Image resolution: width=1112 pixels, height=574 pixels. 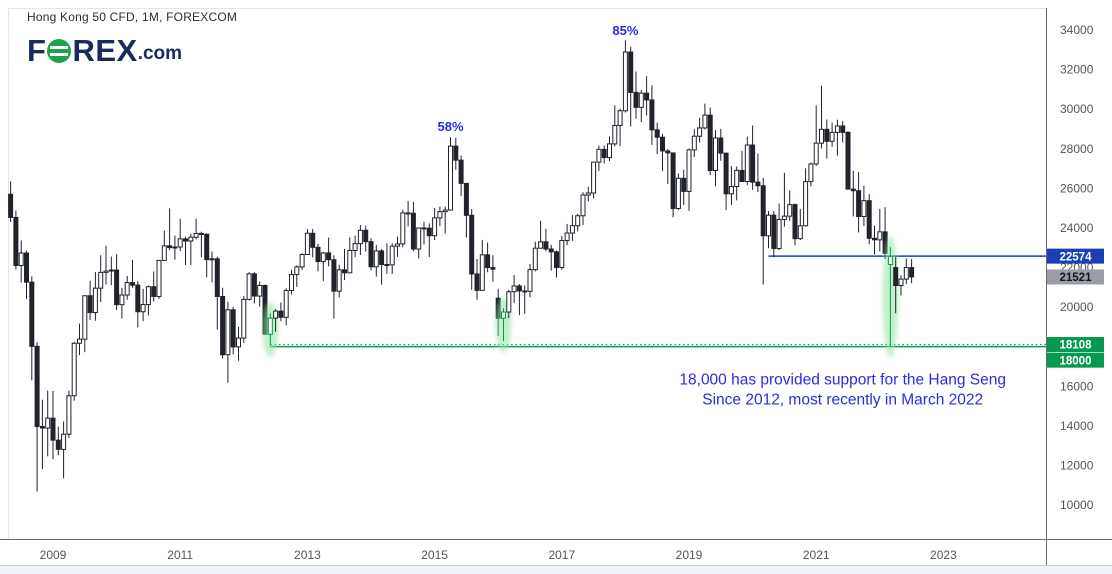 What do you see at coordinates (943, 555) in the screenshot?
I see `x-axis-tick: 2023` at bounding box center [943, 555].